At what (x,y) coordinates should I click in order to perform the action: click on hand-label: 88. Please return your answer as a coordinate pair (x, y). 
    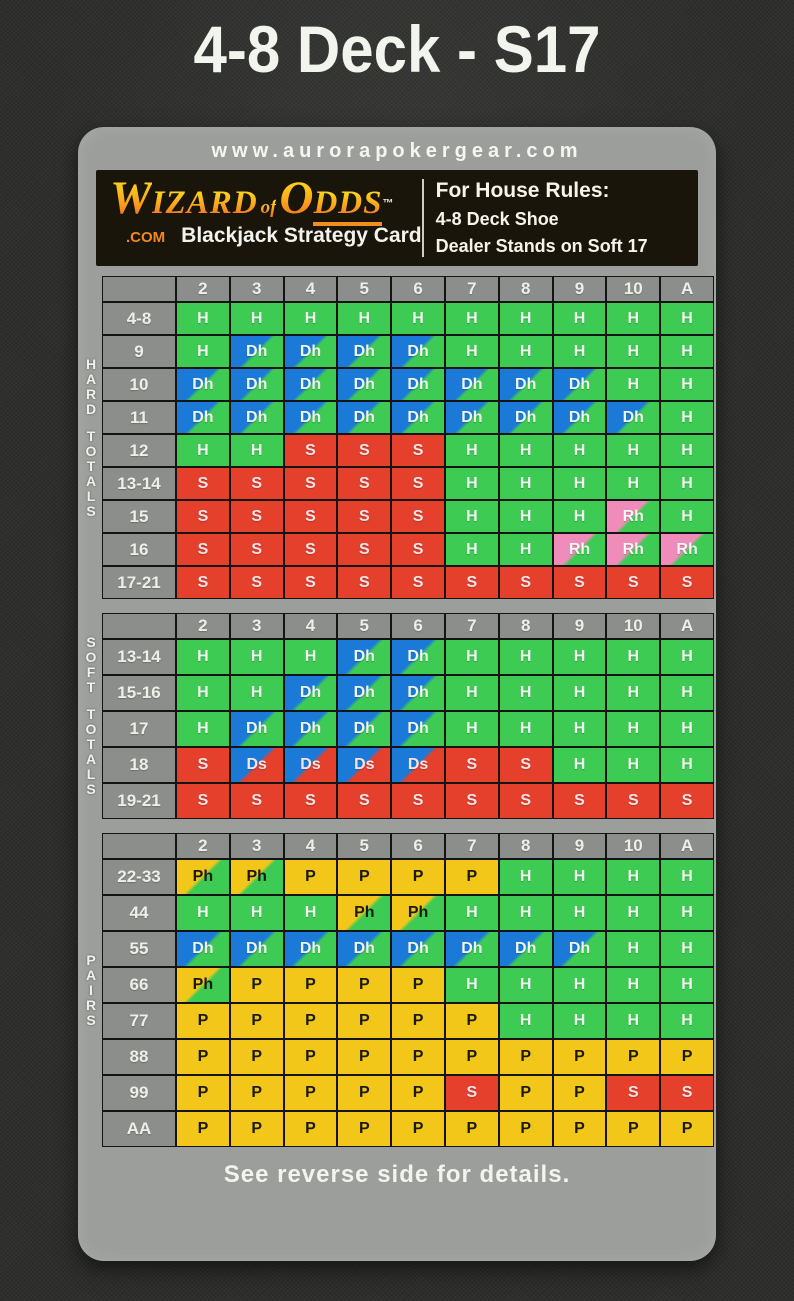
    Looking at the image, I should click on (139, 1057).